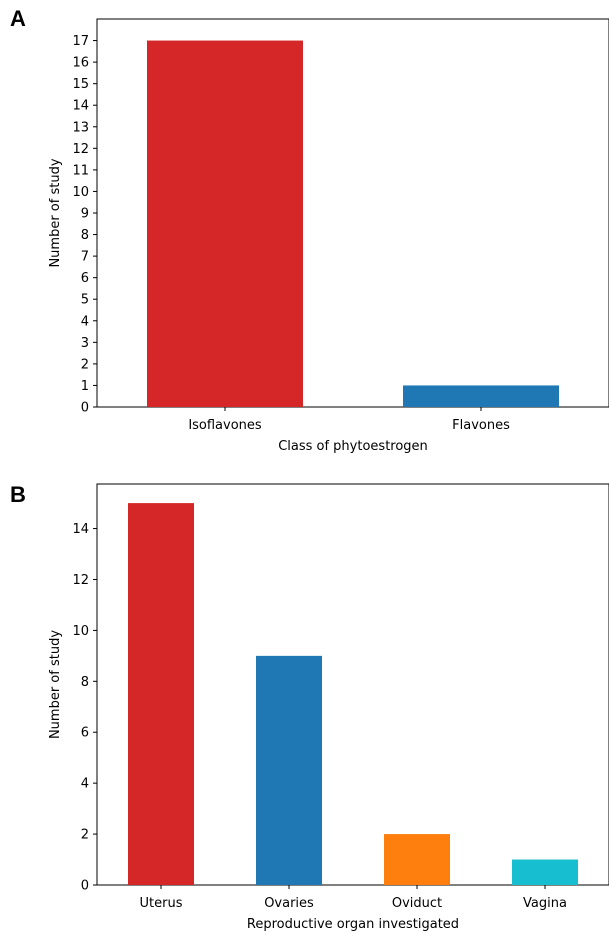 The width and height of the screenshot is (609, 932). Describe the element at coordinates (80, 149) in the screenshot. I see `chart-a-ytick-label: 12` at that location.